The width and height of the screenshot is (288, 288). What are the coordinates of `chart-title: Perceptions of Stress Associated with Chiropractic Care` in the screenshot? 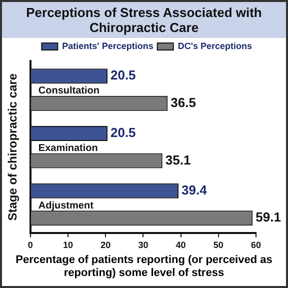 It's located at (144, 20).